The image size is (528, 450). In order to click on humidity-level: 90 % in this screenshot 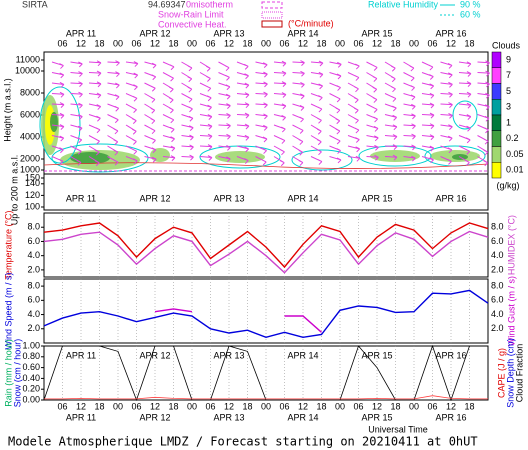, I will do `click(470, 4)`.